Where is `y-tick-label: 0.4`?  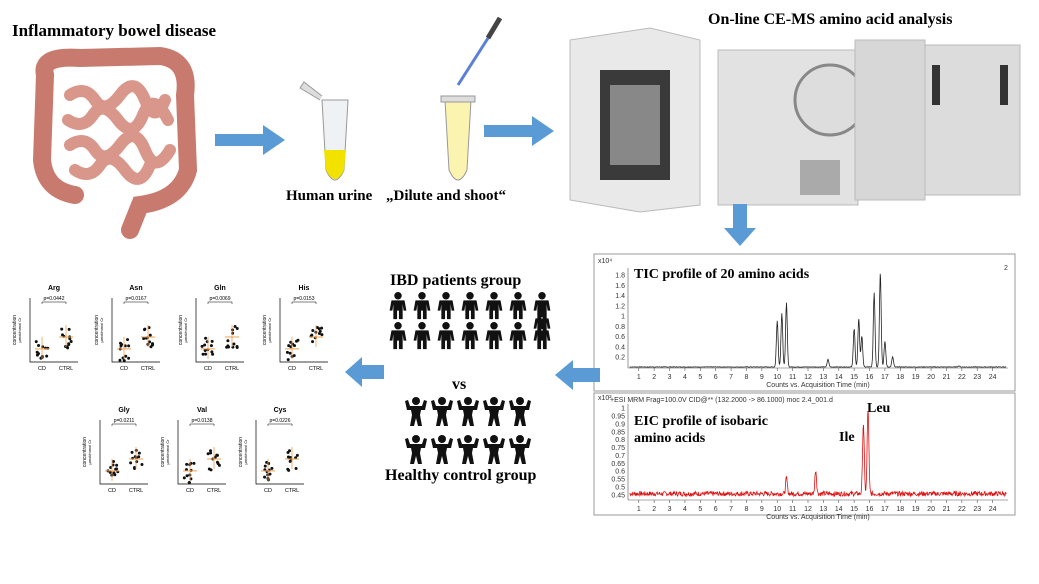
y-tick-label: 0.4 is located at coordinates (620, 347).